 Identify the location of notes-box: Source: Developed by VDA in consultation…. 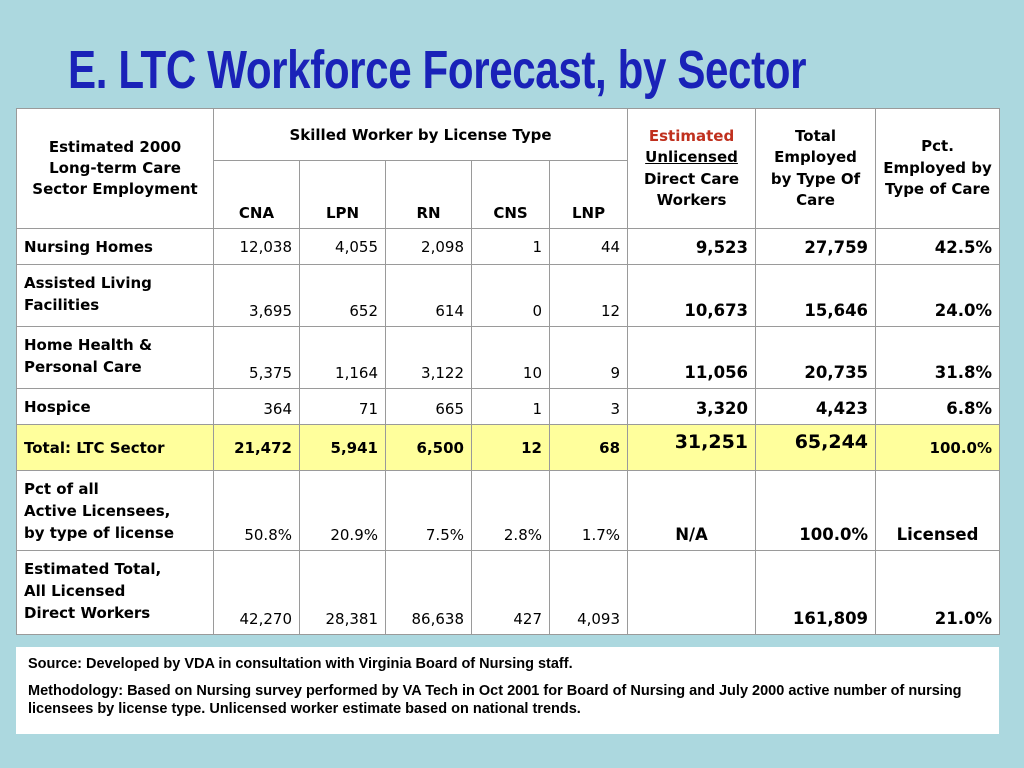
(507, 690).